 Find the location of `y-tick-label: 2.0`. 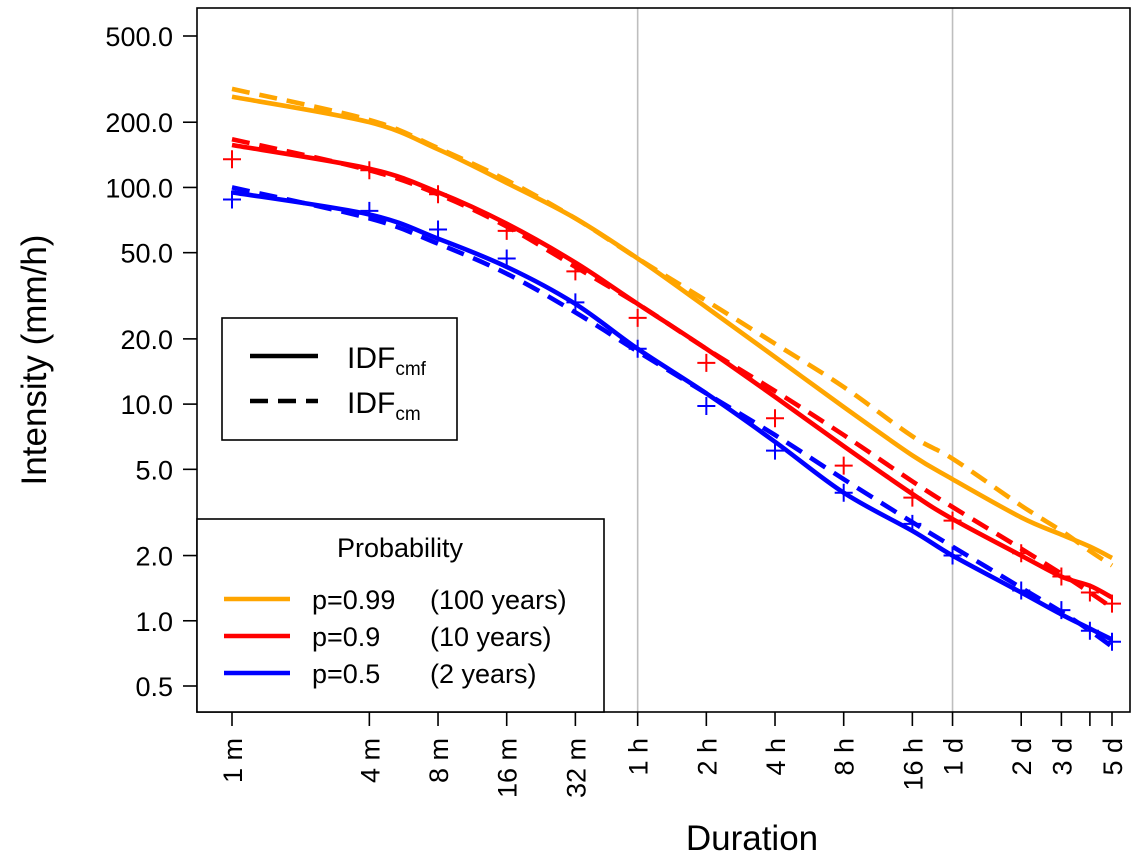

y-tick-label: 2.0 is located at coordinates (154, 557).